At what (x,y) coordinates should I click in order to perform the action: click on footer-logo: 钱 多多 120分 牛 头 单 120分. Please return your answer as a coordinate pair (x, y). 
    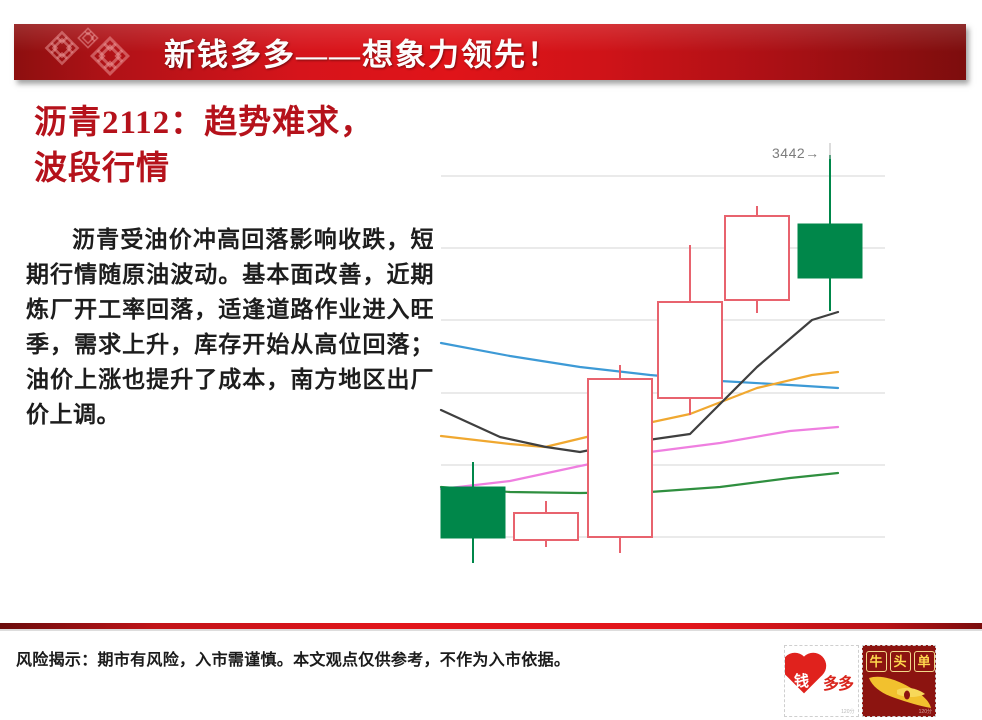
    Looking at the image, I should click on (860, 681).